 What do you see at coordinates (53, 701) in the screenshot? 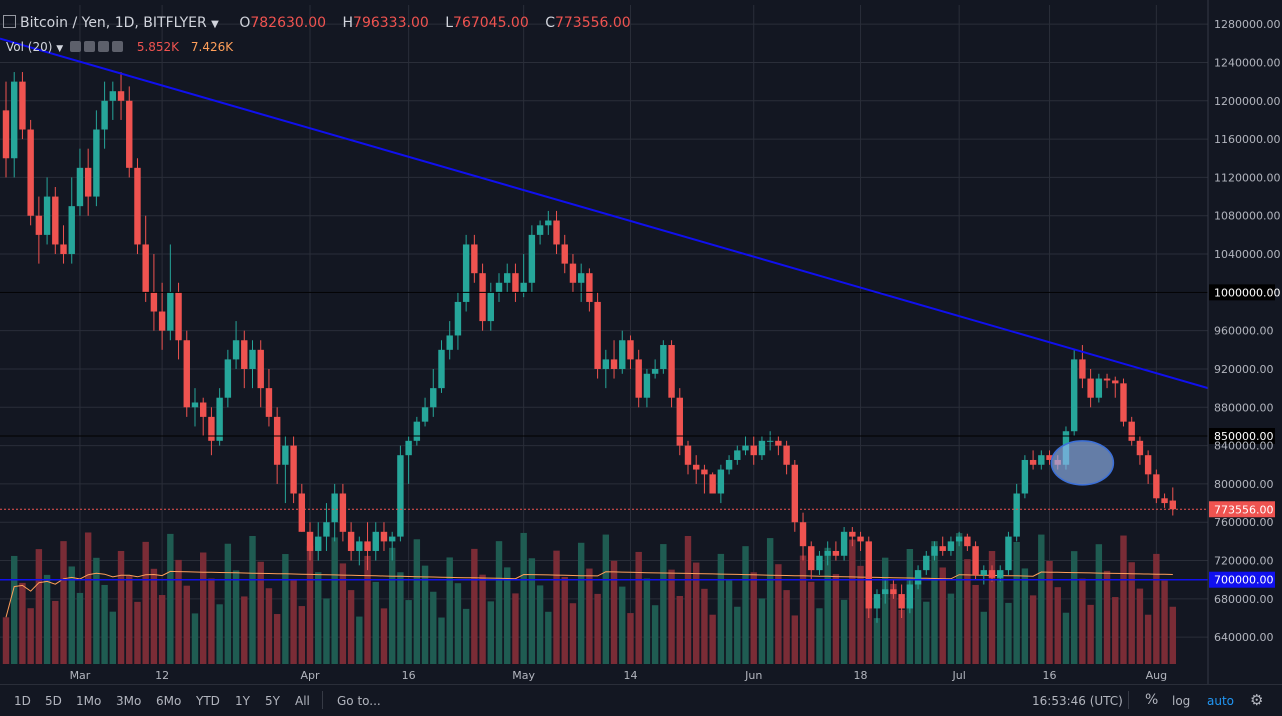
I see `range-5d: 5D` at bounding box center [53, 701].